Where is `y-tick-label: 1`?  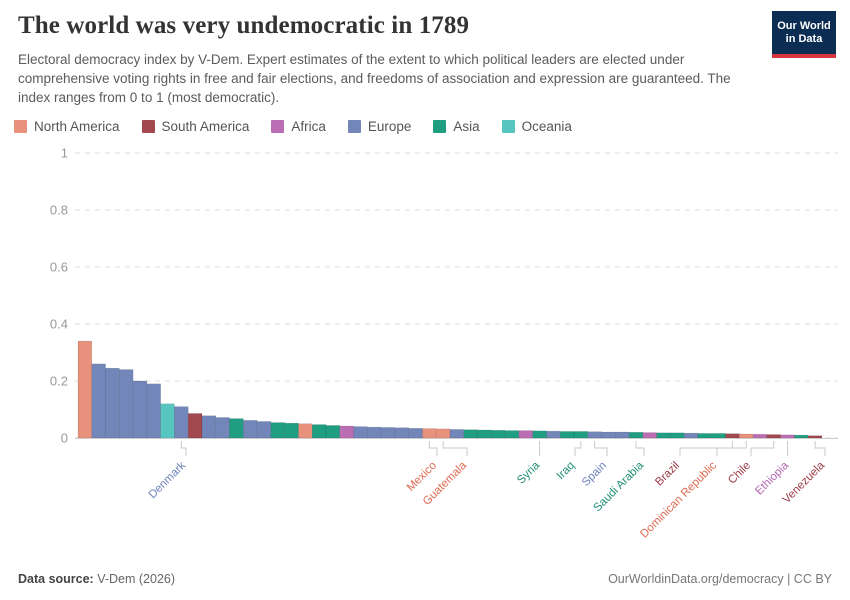
y-tick-label: 1 is located at coordinates (64, 153).